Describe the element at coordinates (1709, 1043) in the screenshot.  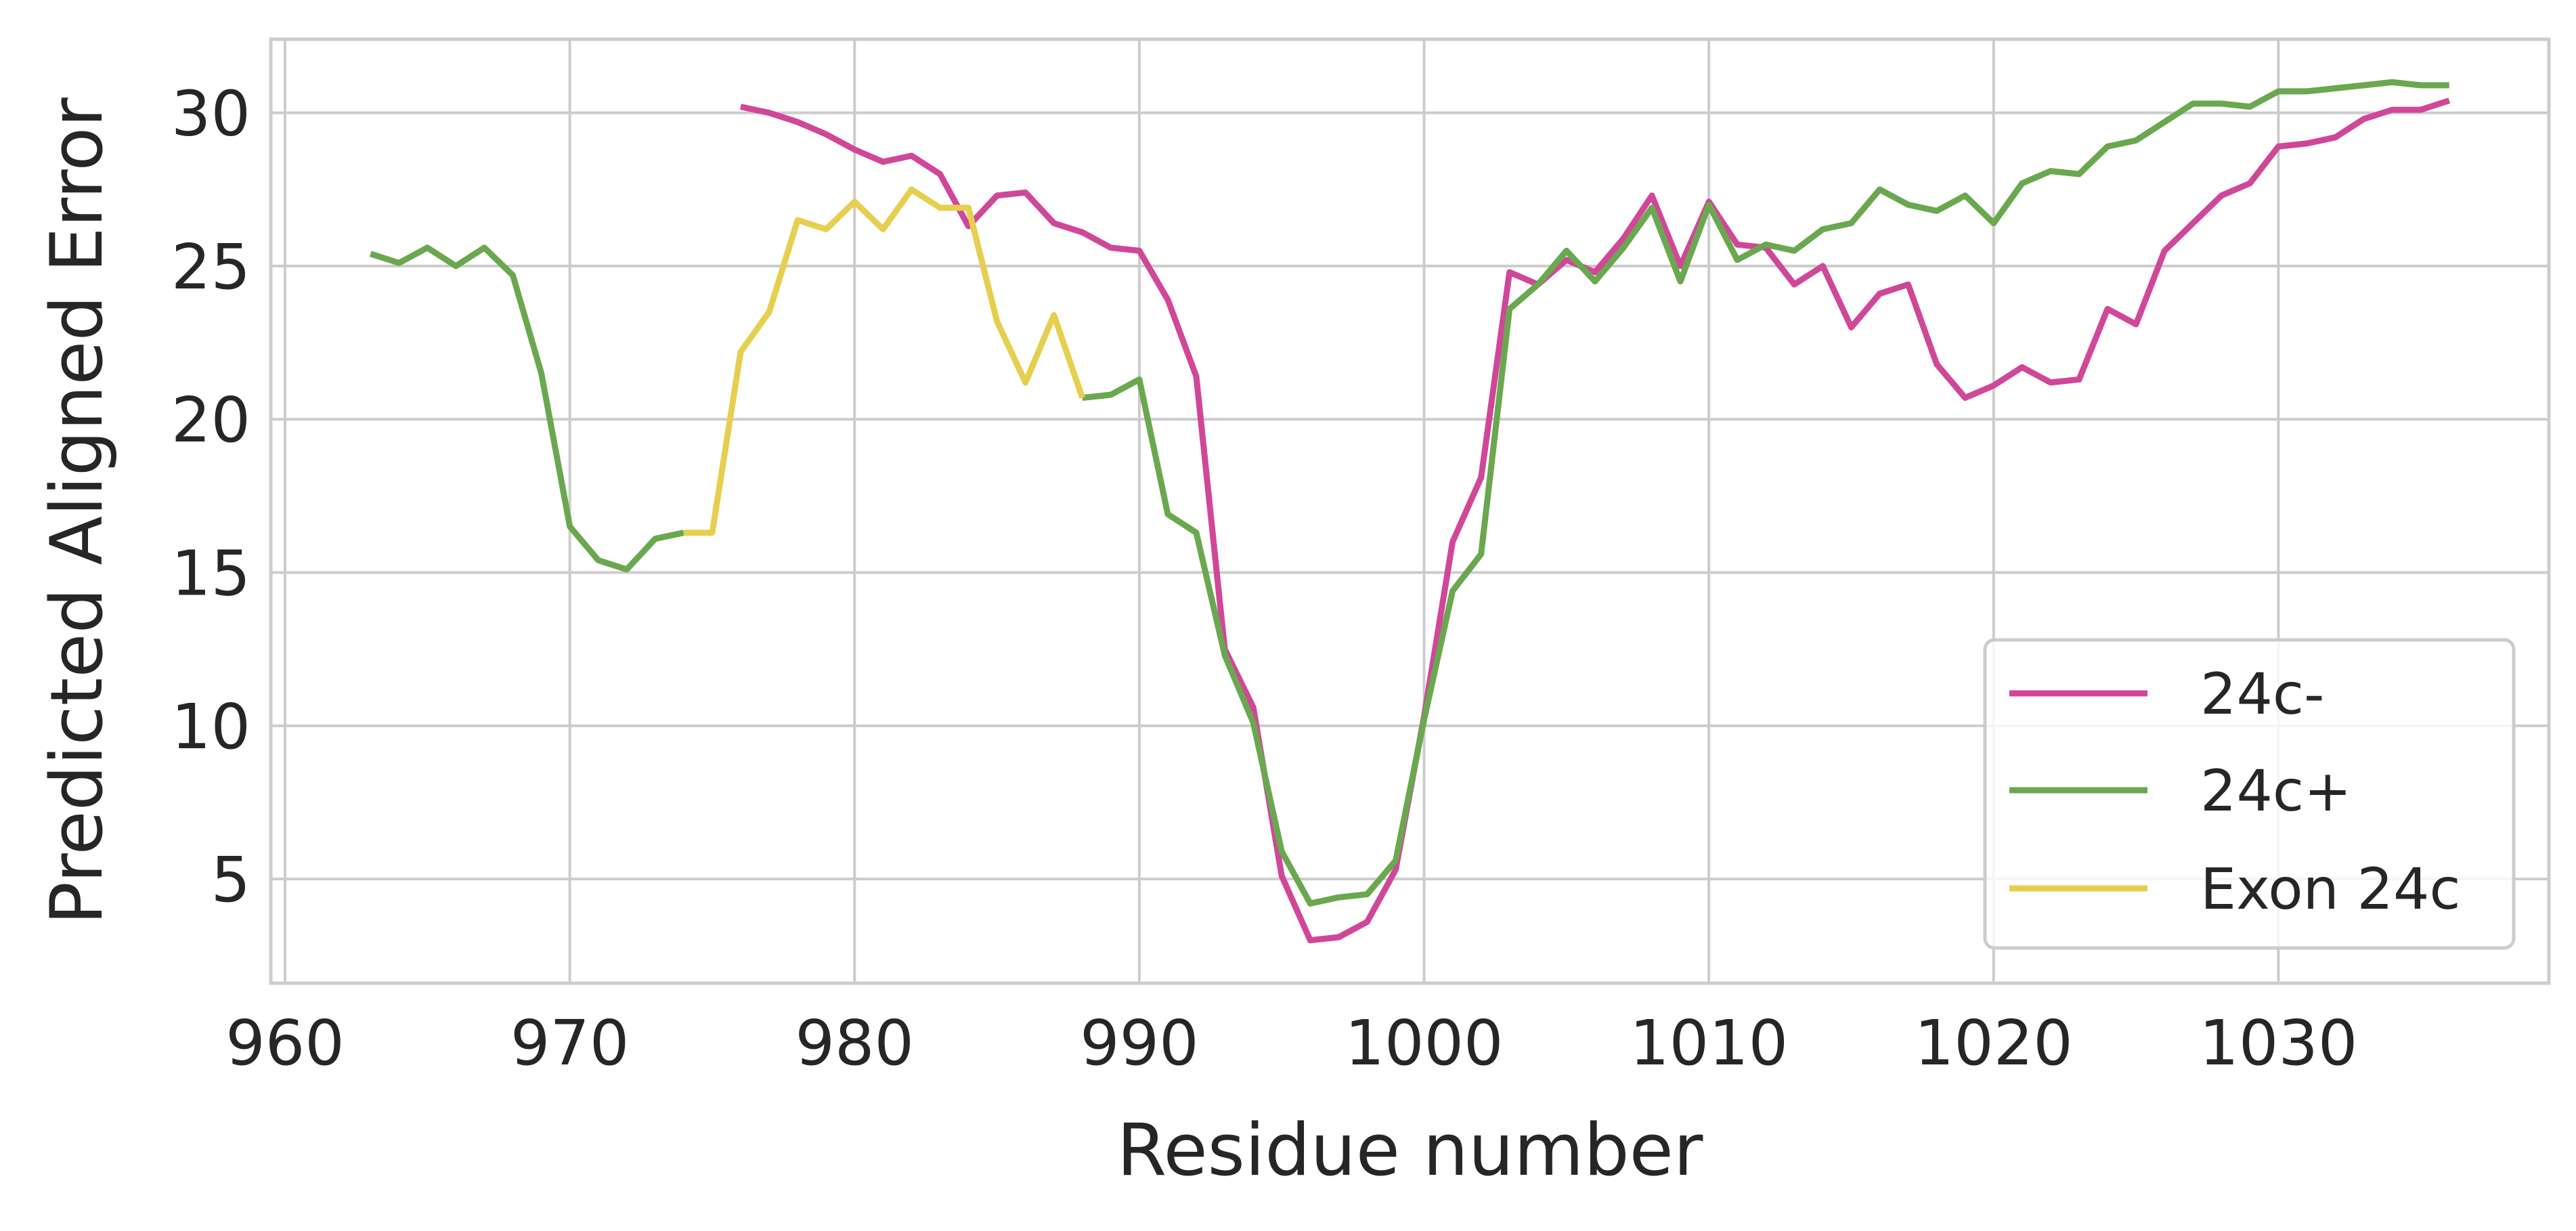
I see `x-tick-label: 1010` at that location.